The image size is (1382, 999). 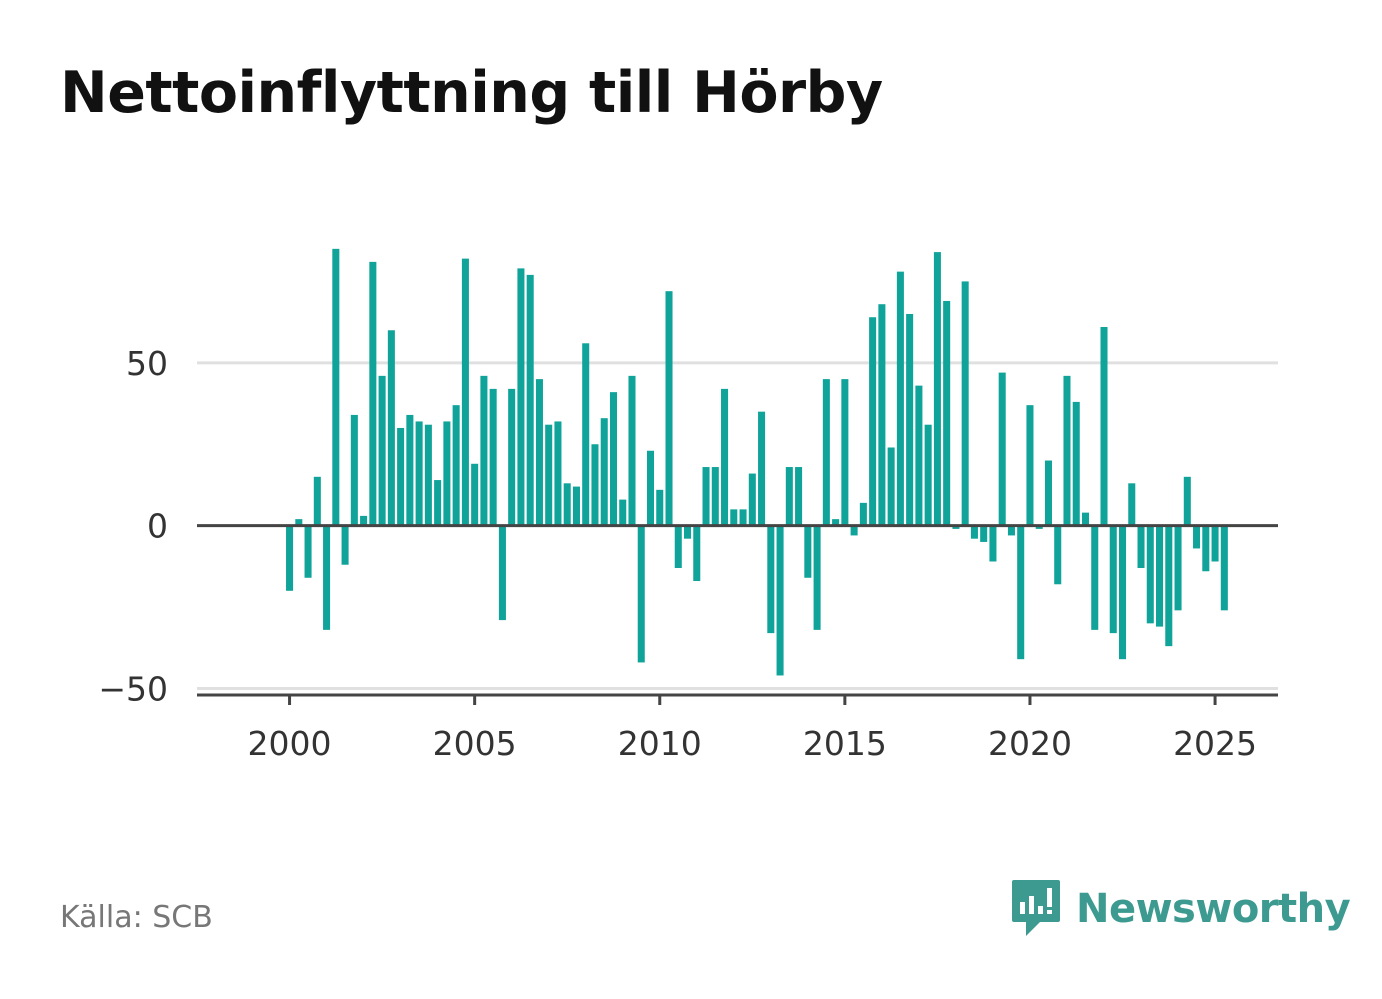 What do you see at coordinates (133, 688) in the screenshot?
I see `y-tick-label: −50` at bounding box center [133, 688].